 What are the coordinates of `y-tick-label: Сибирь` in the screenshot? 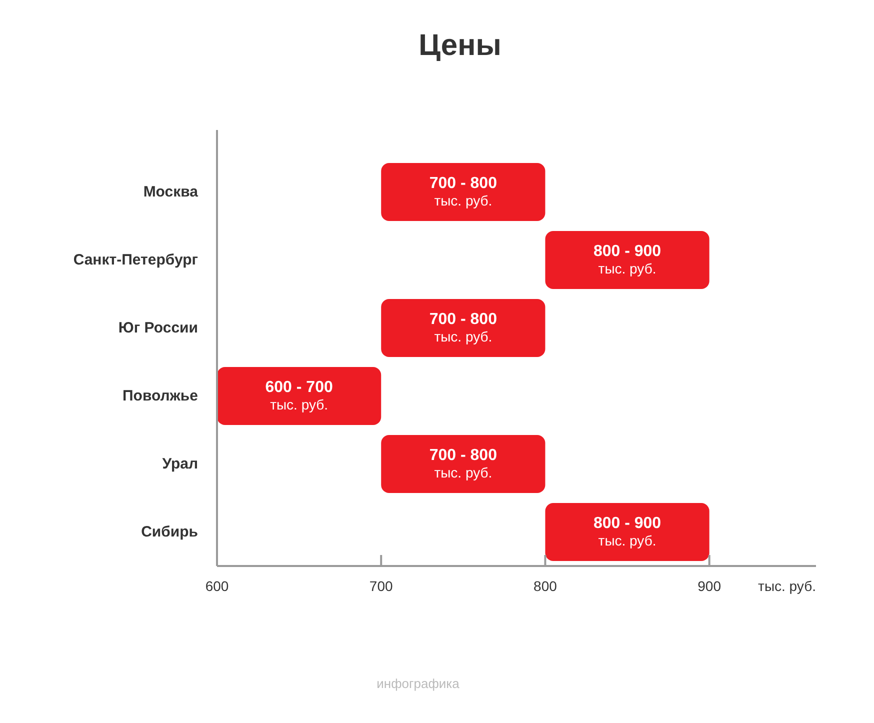 It's located at (169, 532).